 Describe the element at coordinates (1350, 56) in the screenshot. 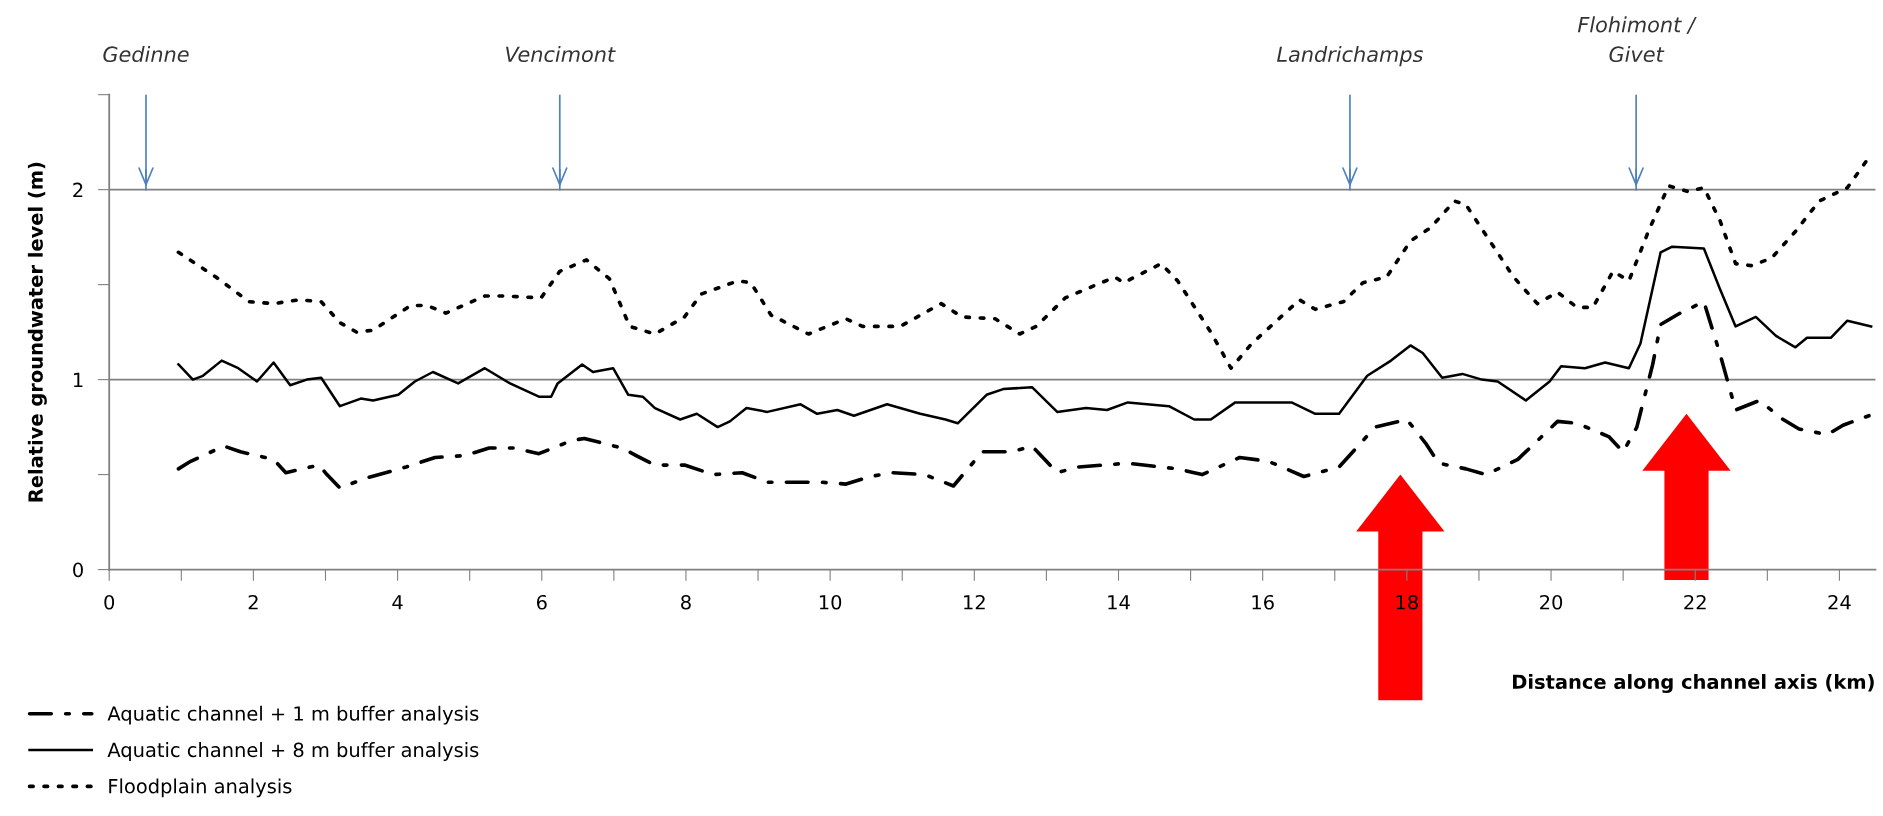

I see `ref-line-label: Landrichamps` at that location.